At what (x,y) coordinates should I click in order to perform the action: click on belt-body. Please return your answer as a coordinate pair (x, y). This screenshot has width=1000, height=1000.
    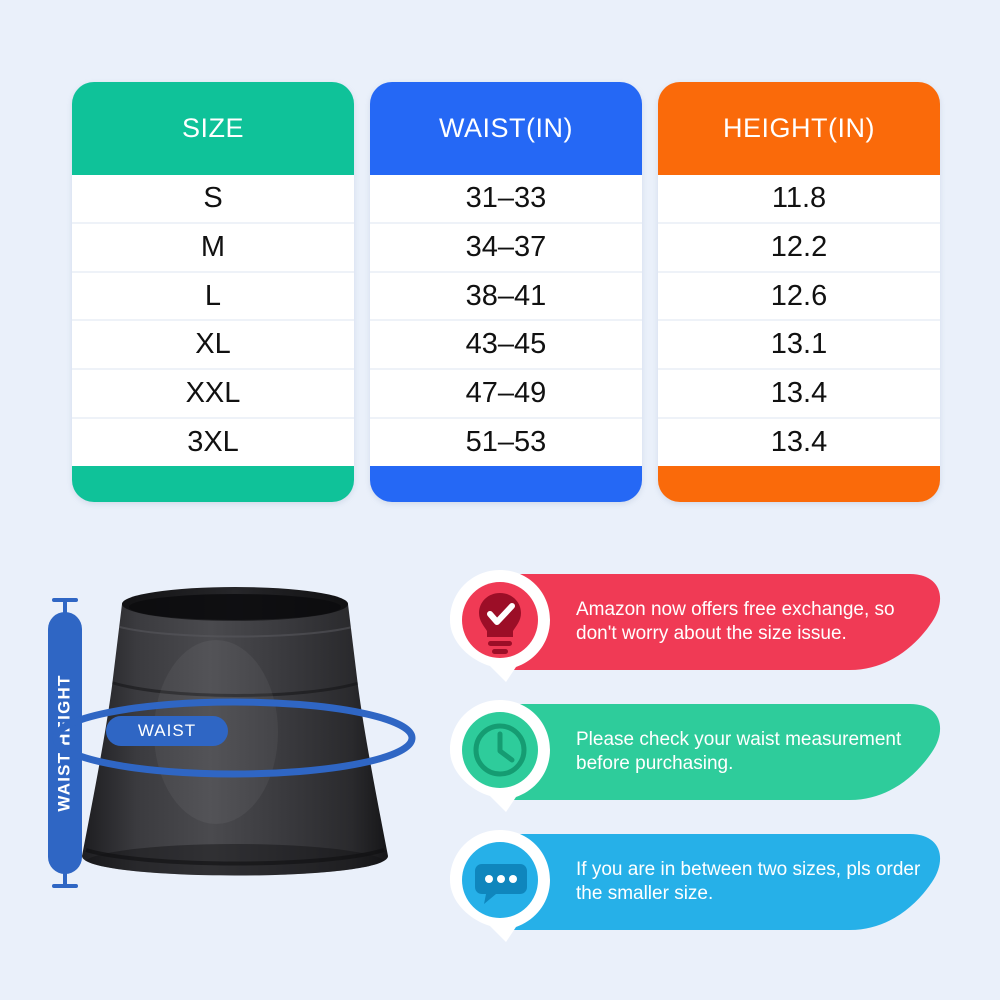
    Looking at the image, I should click on (235, 735).